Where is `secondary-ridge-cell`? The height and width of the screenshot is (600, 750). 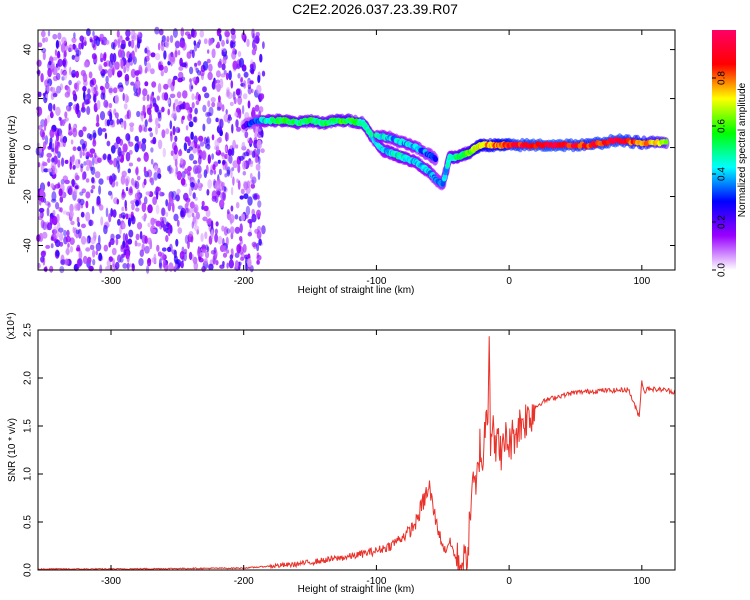
secondary-ridge-cell is located at coordinates (435, 159).